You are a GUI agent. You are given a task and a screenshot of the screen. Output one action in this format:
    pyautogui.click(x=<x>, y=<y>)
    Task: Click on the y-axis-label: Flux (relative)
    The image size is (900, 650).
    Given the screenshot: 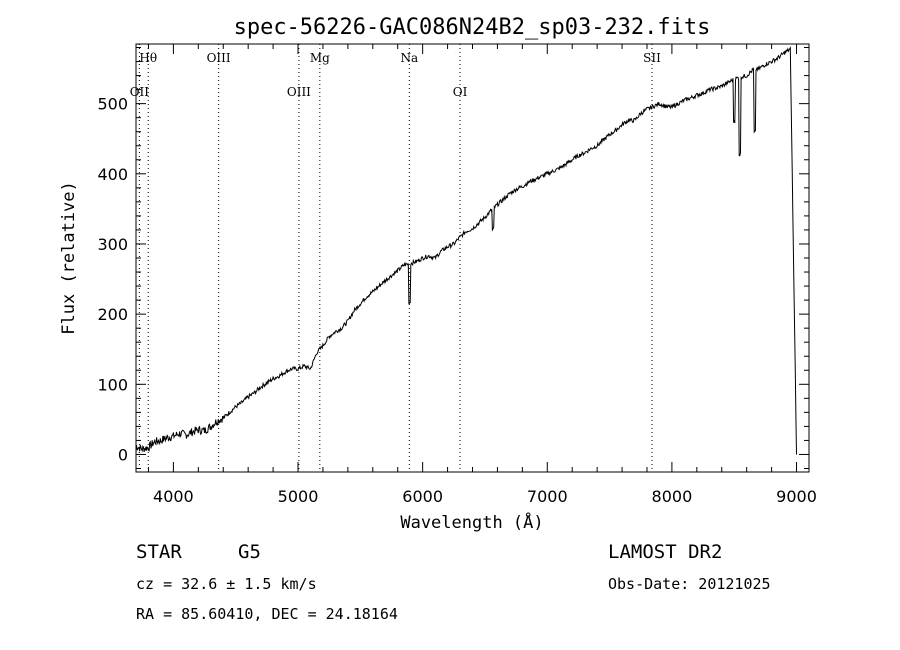 What is the action you would take?
    pyautogui.click(x=69, y=258)
    